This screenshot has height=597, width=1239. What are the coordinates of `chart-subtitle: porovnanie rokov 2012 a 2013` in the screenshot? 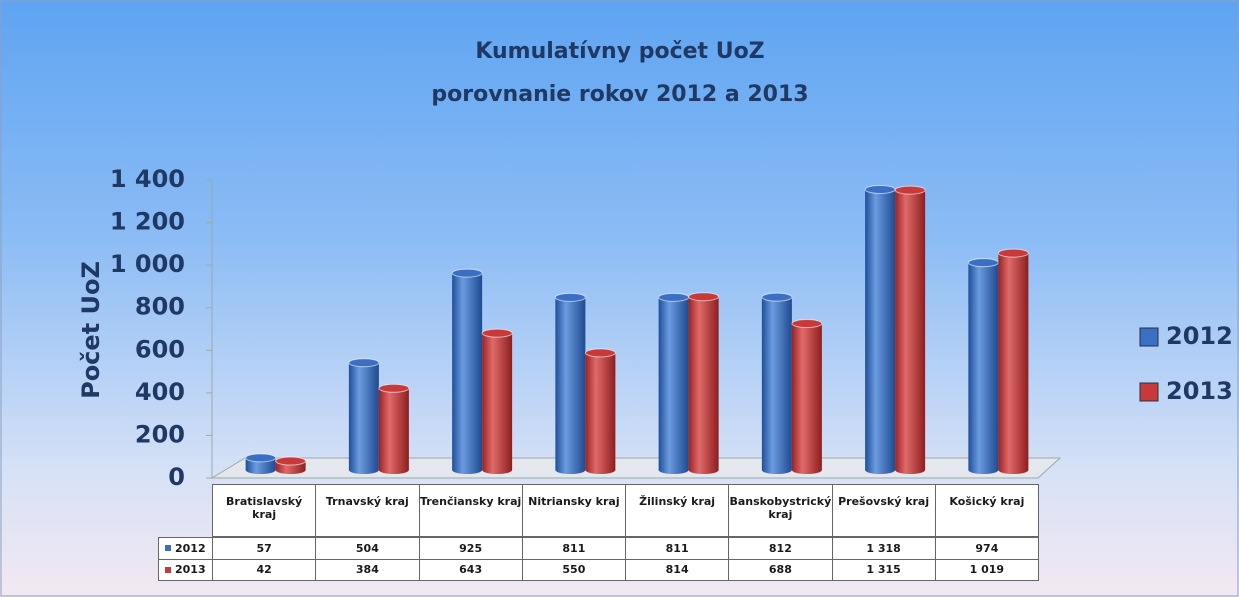 It's located at (619, 94).